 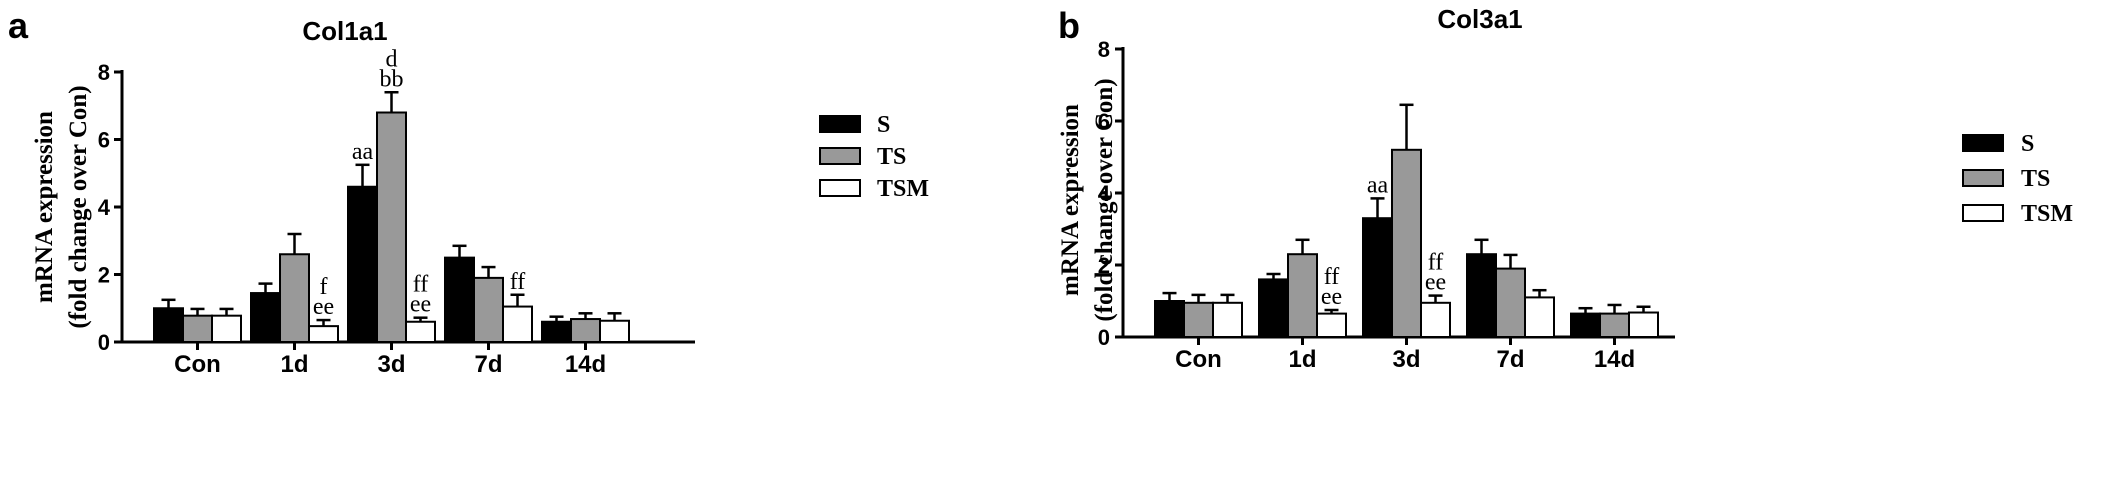 I want to click on significance-label: f, so click(x=324, y=287).